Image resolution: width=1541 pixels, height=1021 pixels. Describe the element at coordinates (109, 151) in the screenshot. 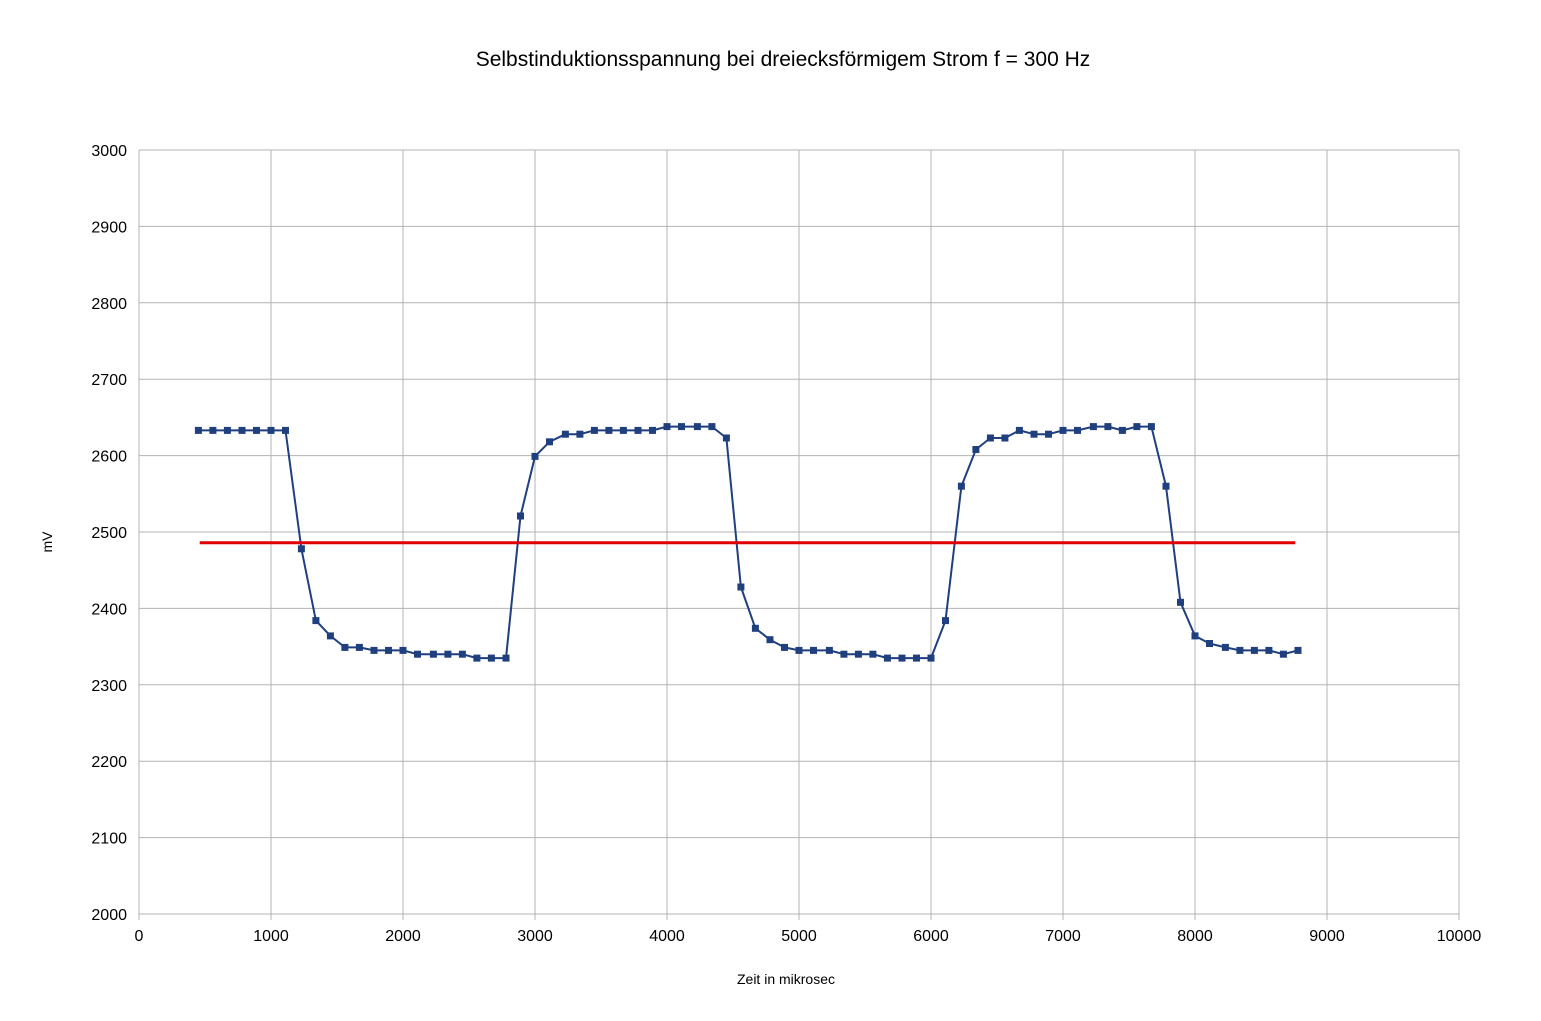

I see `y-tick-label: 3000` at that location.